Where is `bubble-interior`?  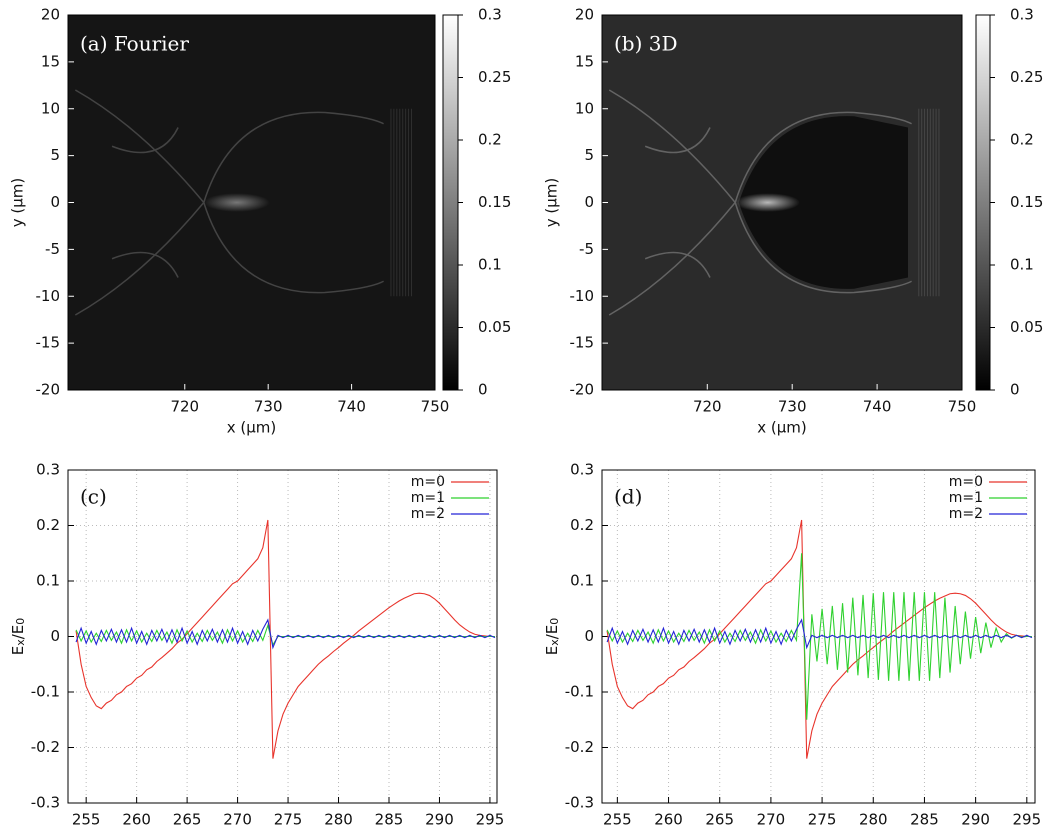
bubble-interior is located at coordinates (823, 202).